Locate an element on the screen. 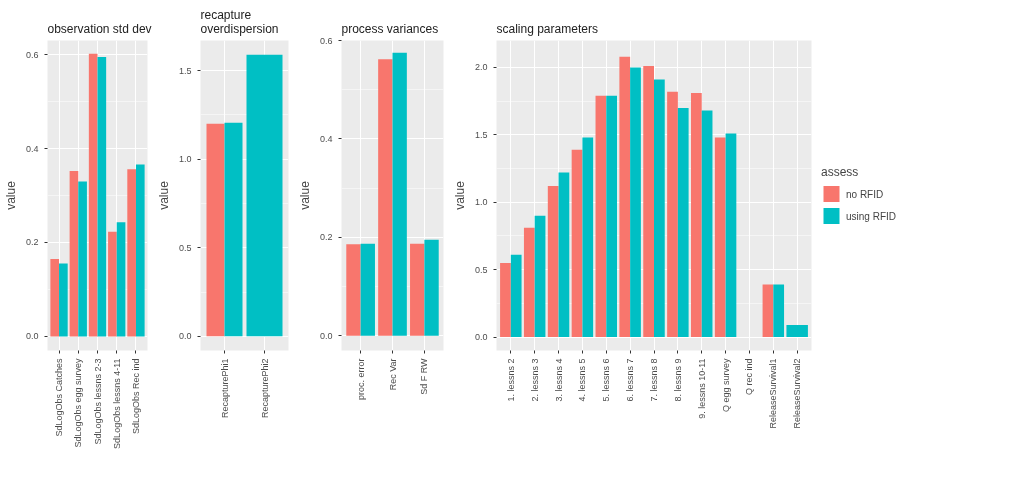 Image resolution: width=1023 pixels, height=495 pixels. x-tick-label: 5. lessns 6 is located at coordinates (606, 380).